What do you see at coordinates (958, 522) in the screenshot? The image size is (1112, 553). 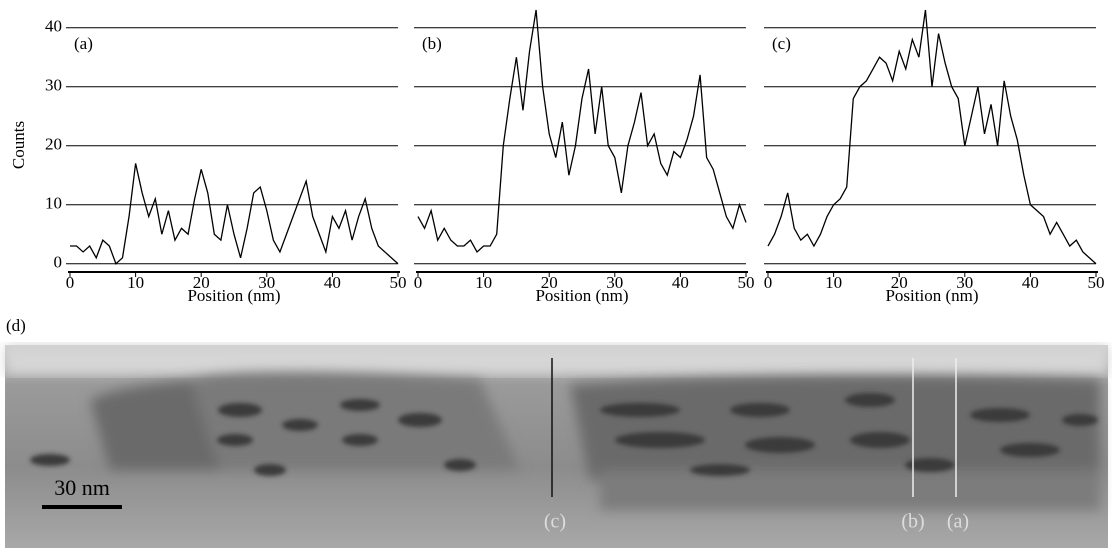 I see `marker-label: (a)` at bounding box center [958, 522].